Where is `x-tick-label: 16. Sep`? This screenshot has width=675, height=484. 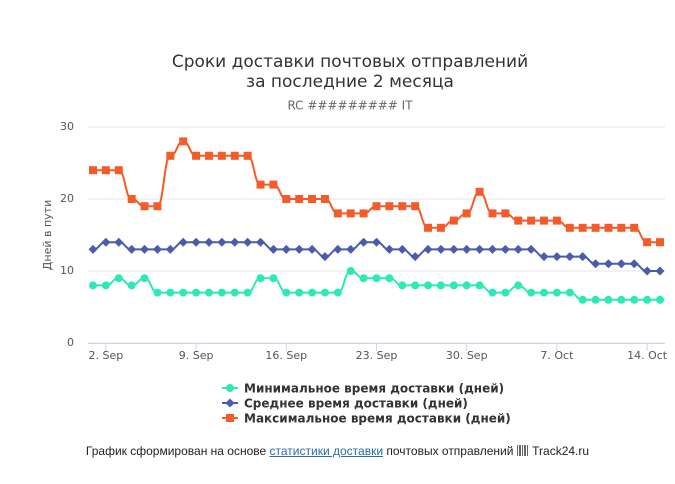 x-tick-label: 16. Sep is located at coordinates (286, 355).